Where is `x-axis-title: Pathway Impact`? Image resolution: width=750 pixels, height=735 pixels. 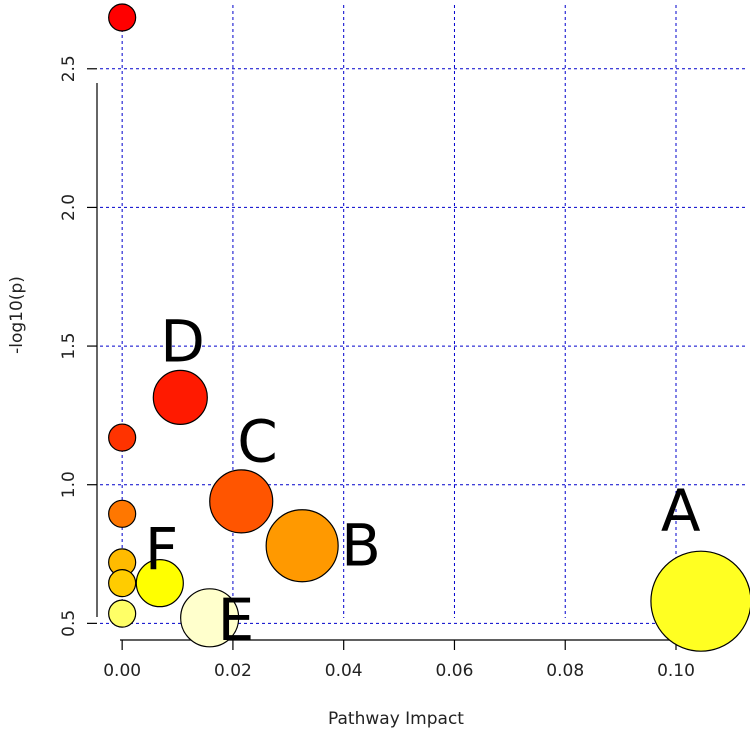
x-axis-title: Pathway Impact is located at coordinates (396, 719).